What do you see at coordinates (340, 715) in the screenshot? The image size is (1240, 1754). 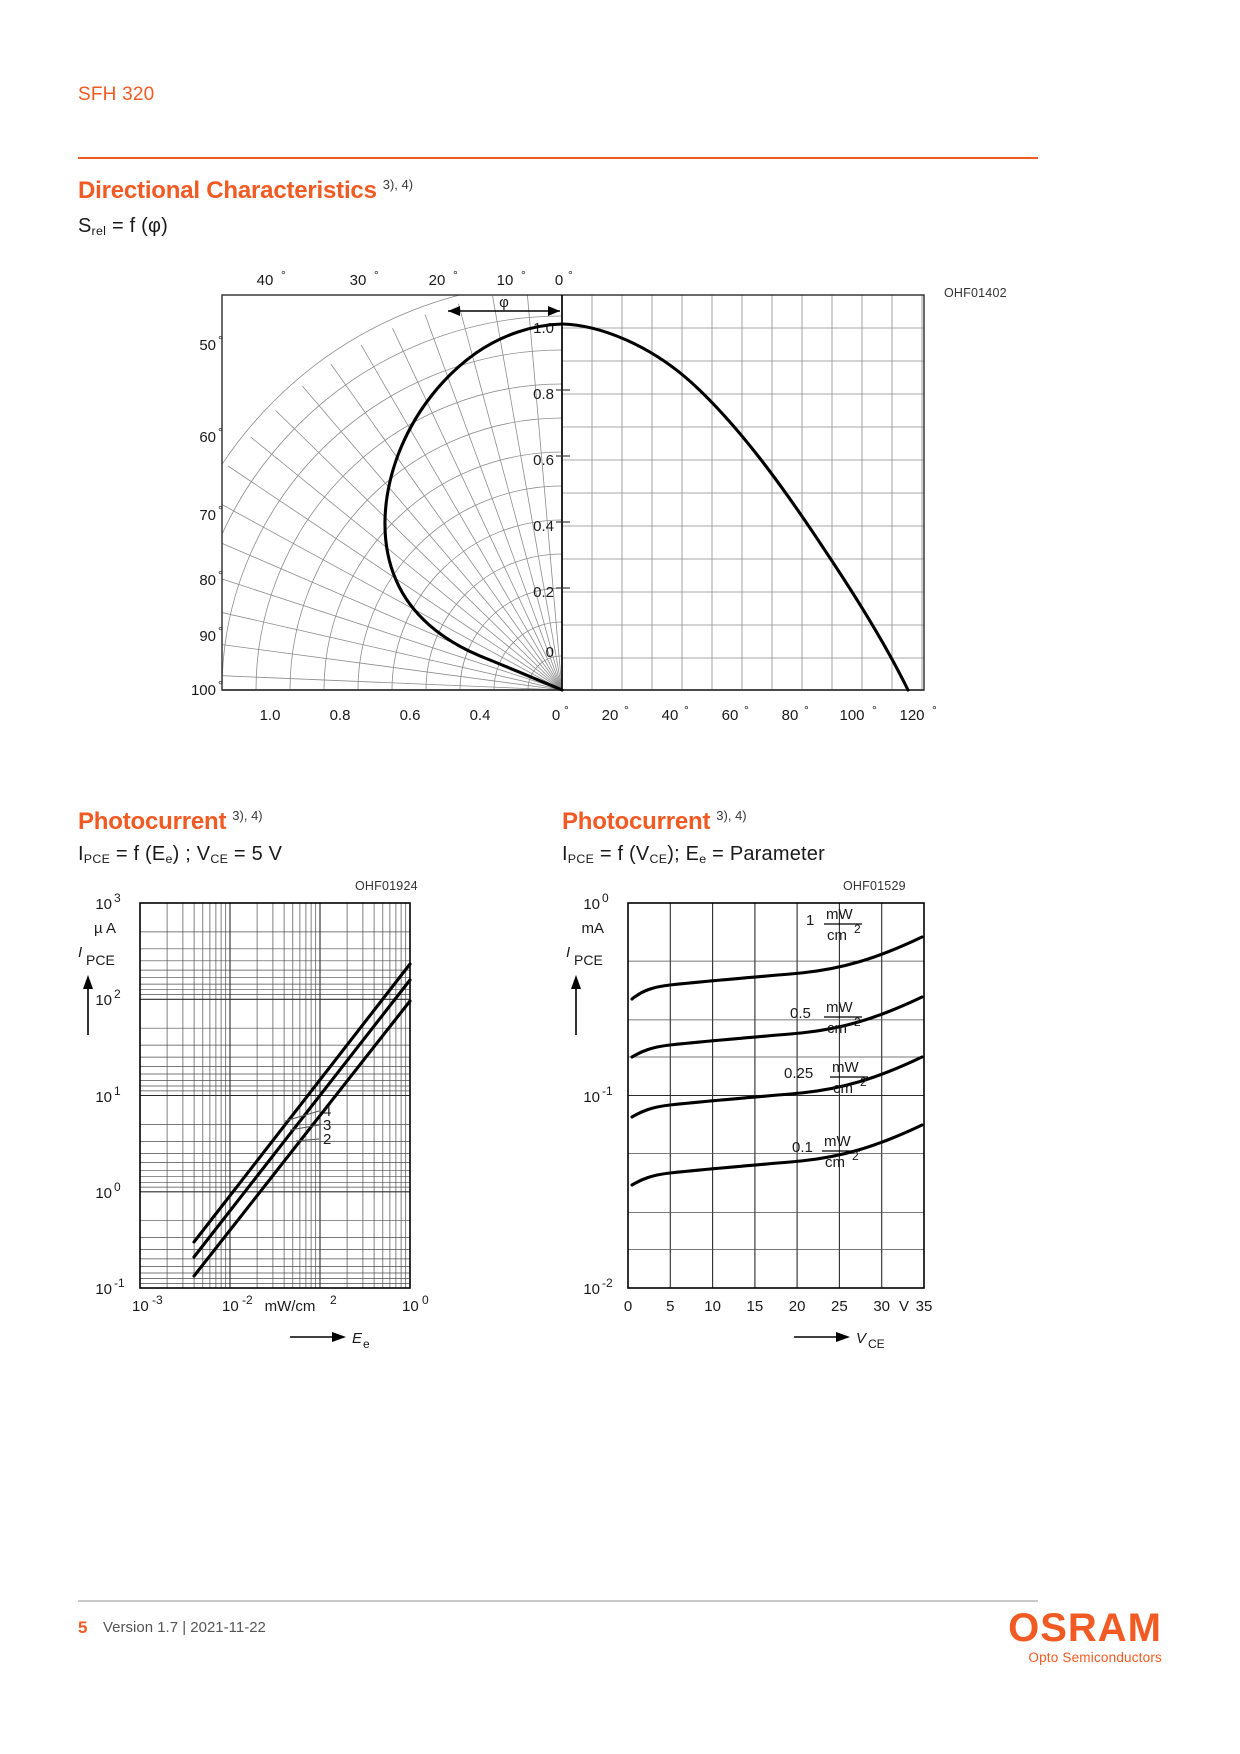 I see `svg-text: 0.8` at bounding box center [340, 715].